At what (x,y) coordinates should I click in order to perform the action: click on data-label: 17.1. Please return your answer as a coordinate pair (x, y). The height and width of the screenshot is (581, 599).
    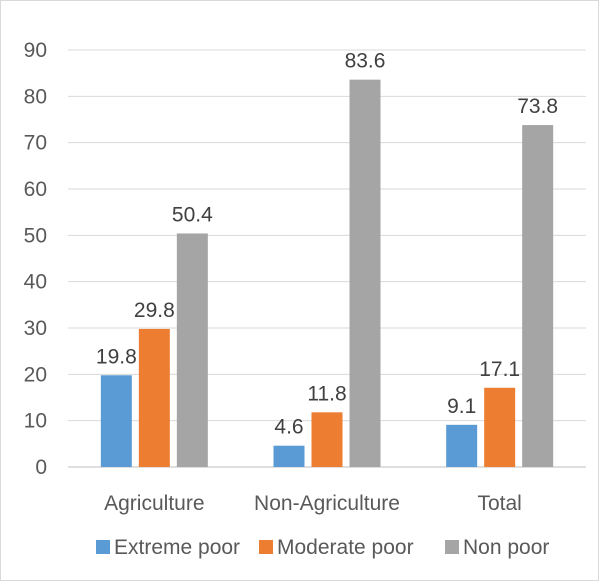
    Looking at the image, I should click on (499, 369).